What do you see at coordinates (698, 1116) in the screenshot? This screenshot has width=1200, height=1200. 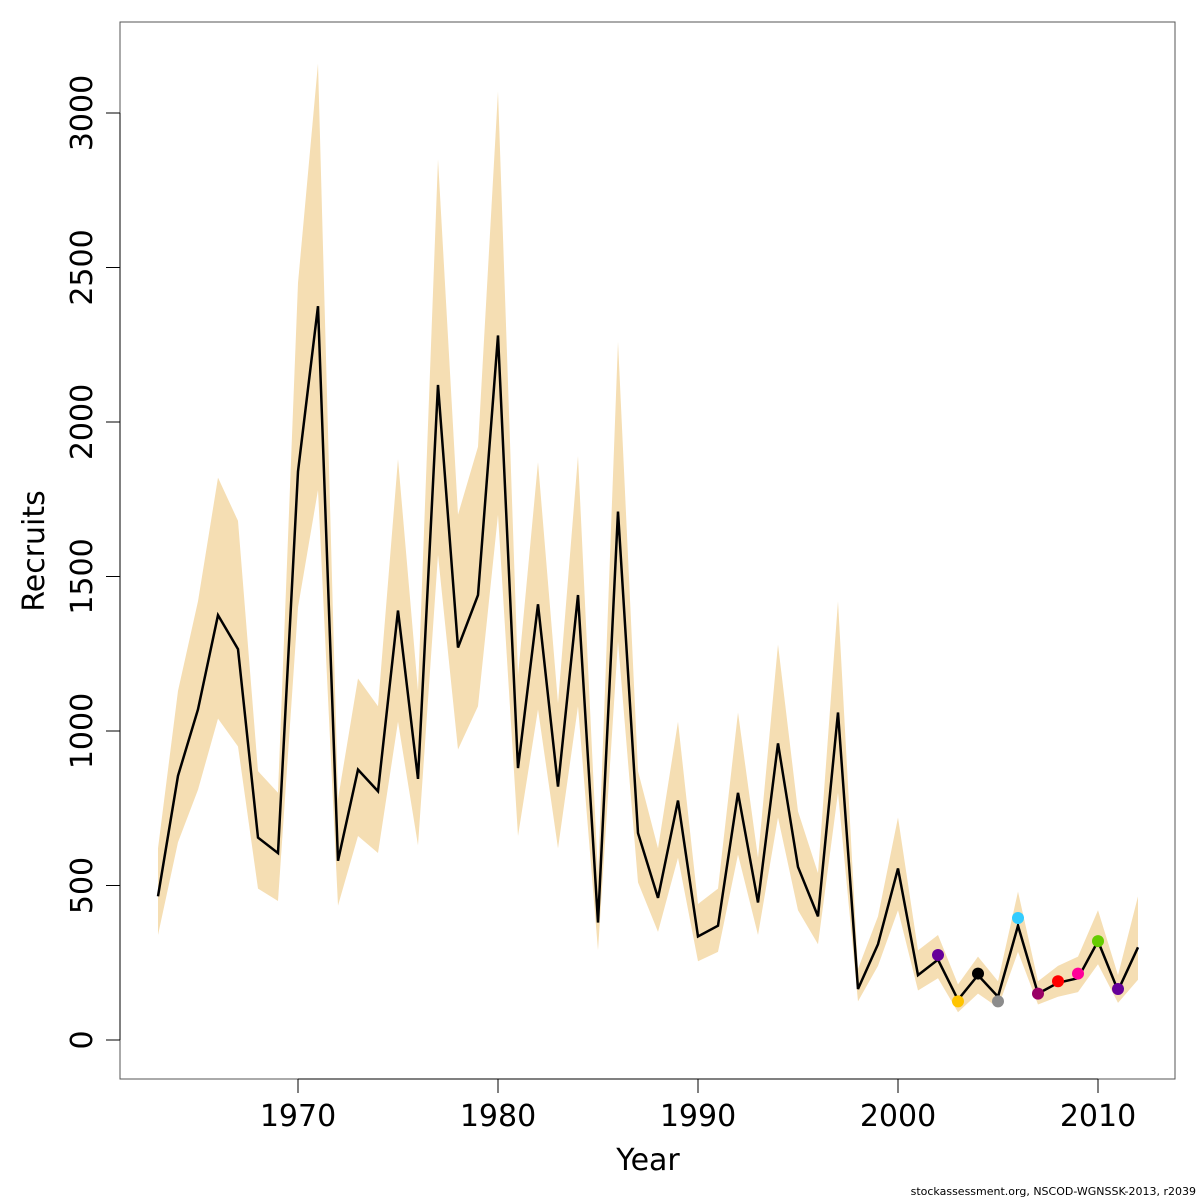 I see `x-tick-label: 1990` at bounding box center [698, 1116].